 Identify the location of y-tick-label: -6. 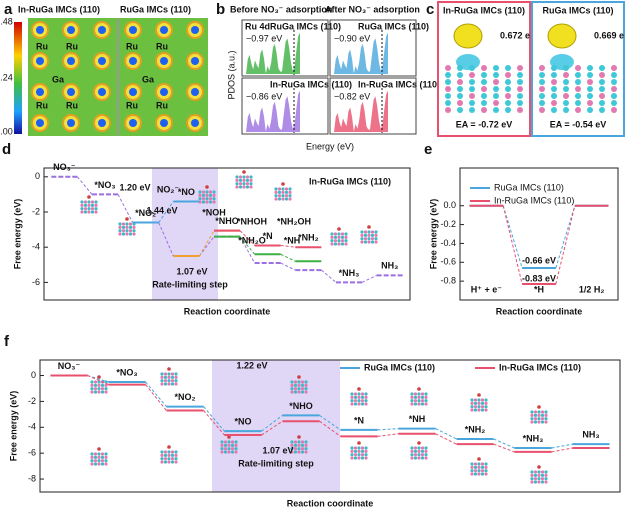
(36, 282).